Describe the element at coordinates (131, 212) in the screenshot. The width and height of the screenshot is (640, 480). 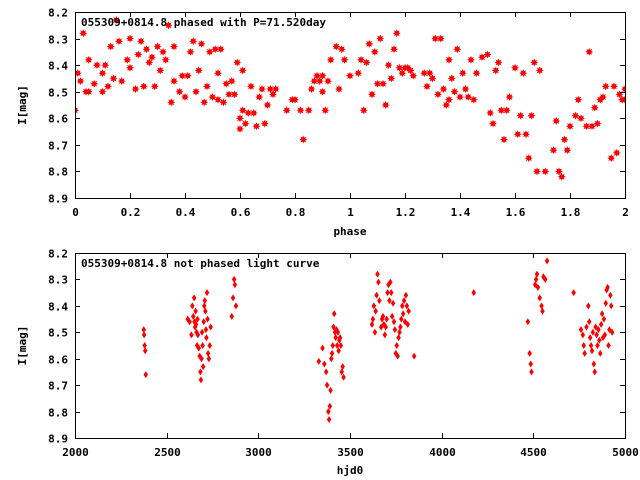
I see `x-tick-label: 0.2` at that location.